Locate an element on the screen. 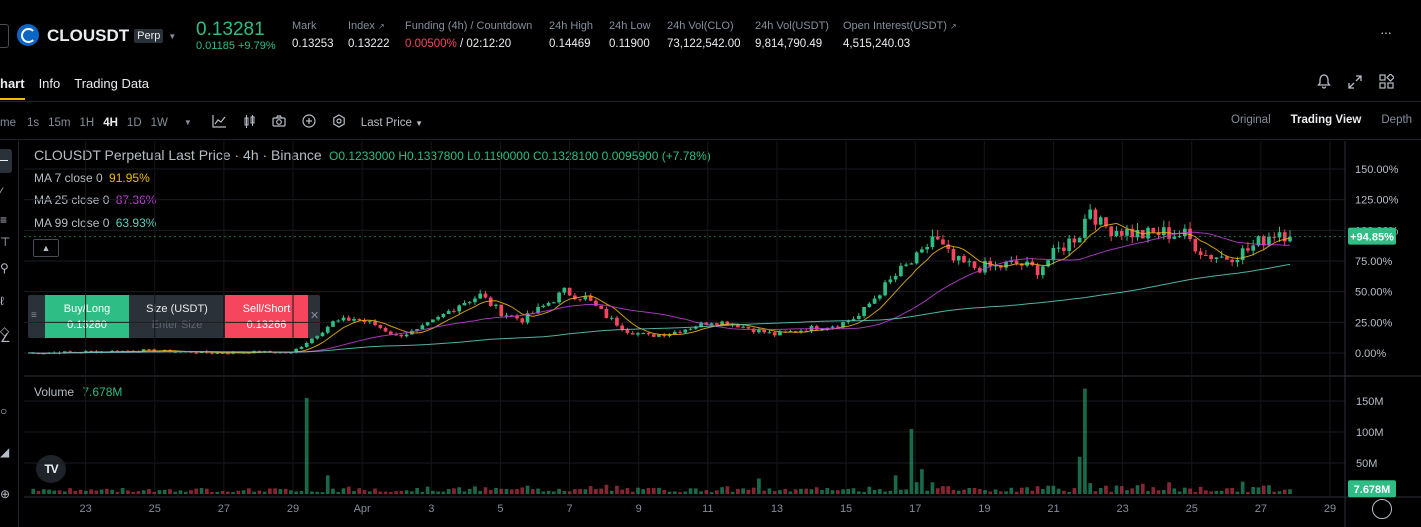 Image resolution: width=1421 pixels, height=527 pixels. price-tick-label: 100.00% is located at coordinates (1377, 231).